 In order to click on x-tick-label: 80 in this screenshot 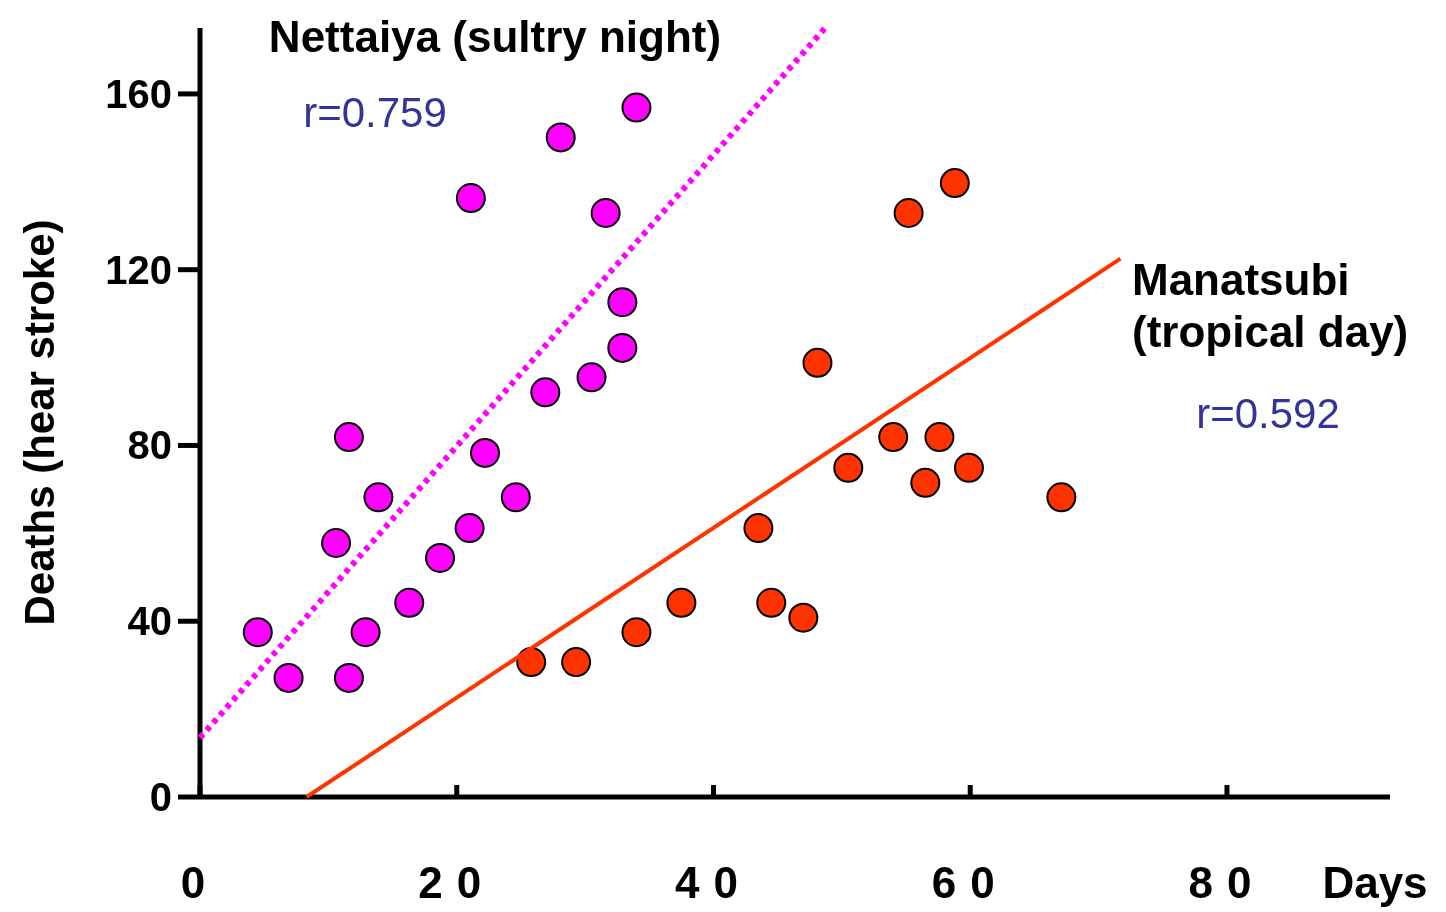, I will do `click(1227, 882)`.